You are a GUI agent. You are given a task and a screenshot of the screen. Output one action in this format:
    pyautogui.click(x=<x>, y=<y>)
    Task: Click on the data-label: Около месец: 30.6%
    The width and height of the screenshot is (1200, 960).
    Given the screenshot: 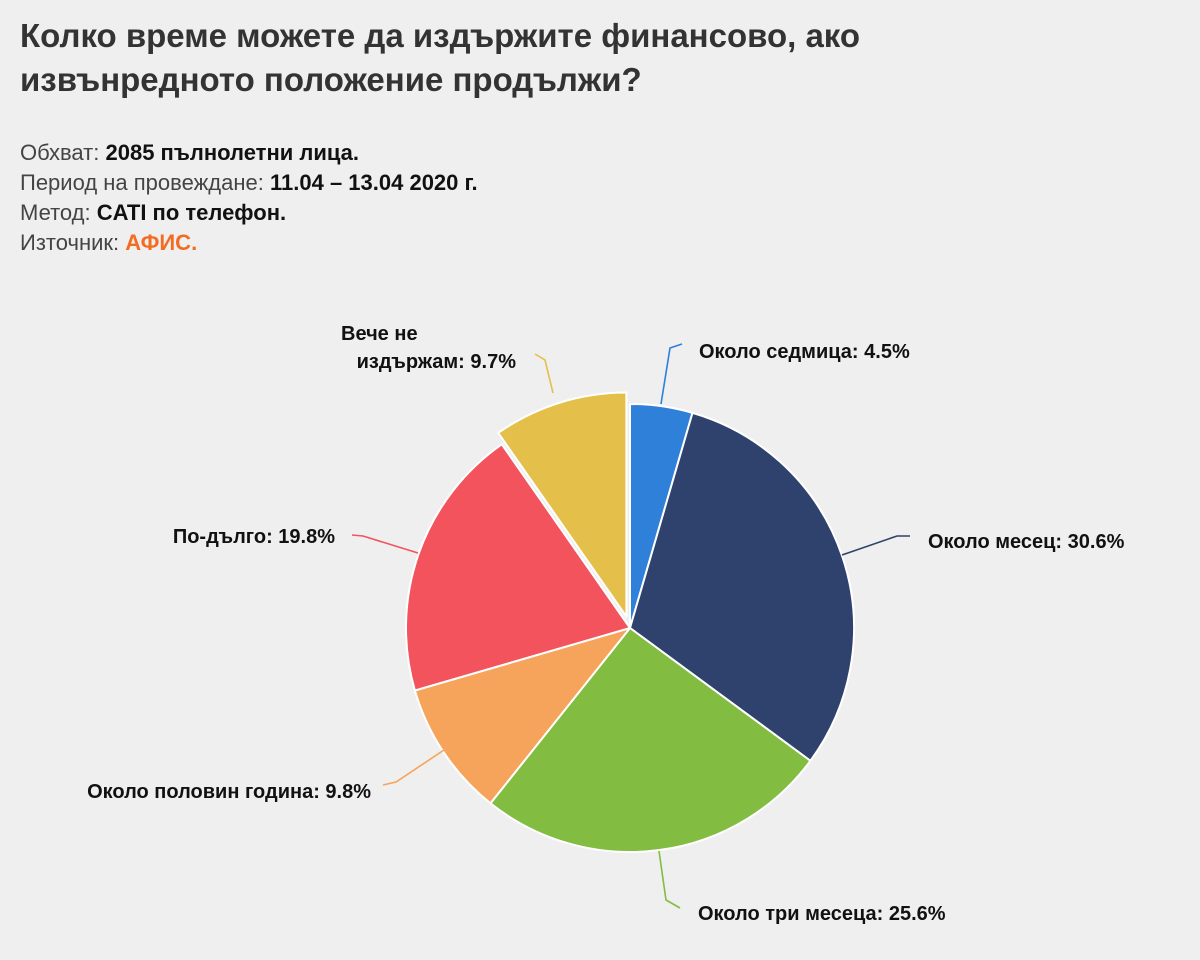 What is the action you would take?
    pyautogui.click(x=1026, y=542)
    